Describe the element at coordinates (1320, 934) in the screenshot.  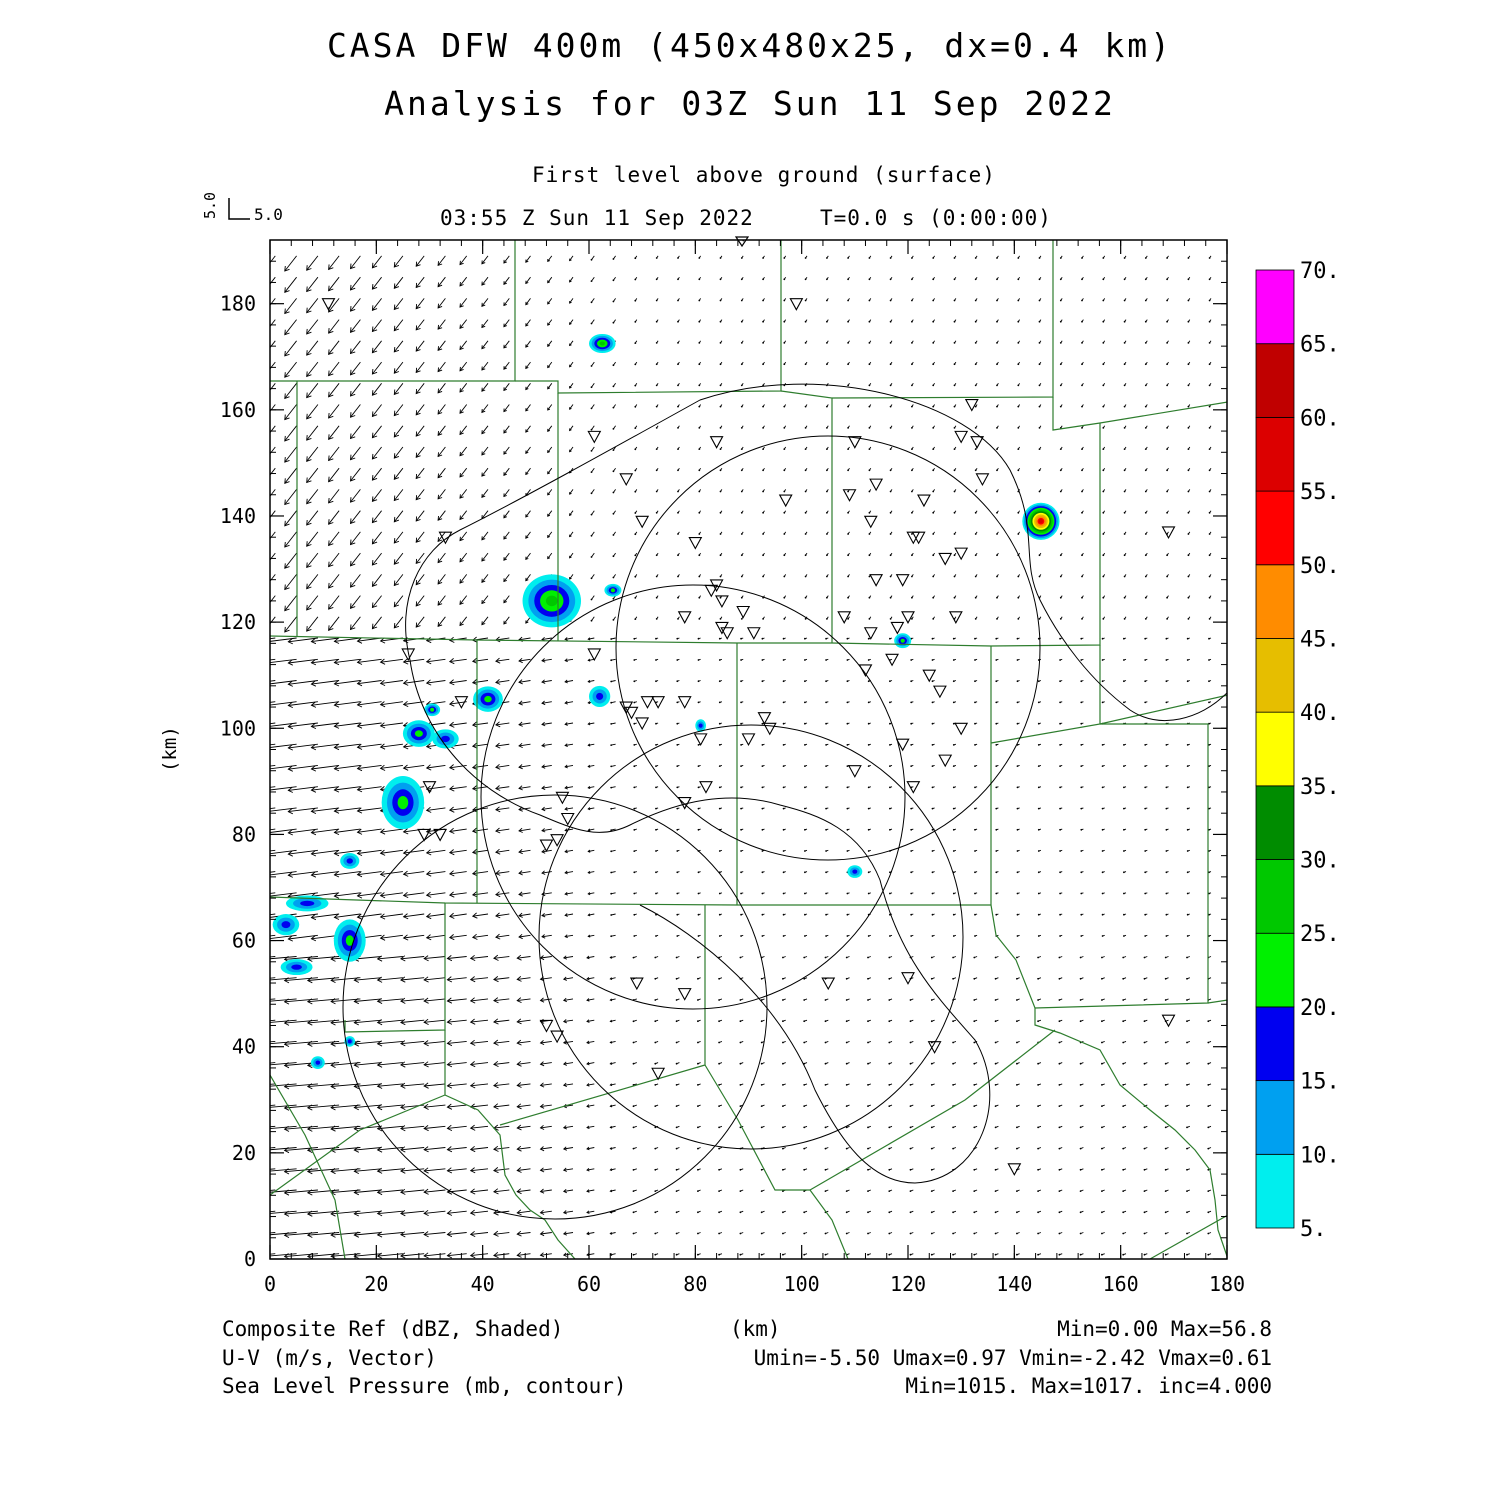
I see `colorbar-label: 25.` at that location.